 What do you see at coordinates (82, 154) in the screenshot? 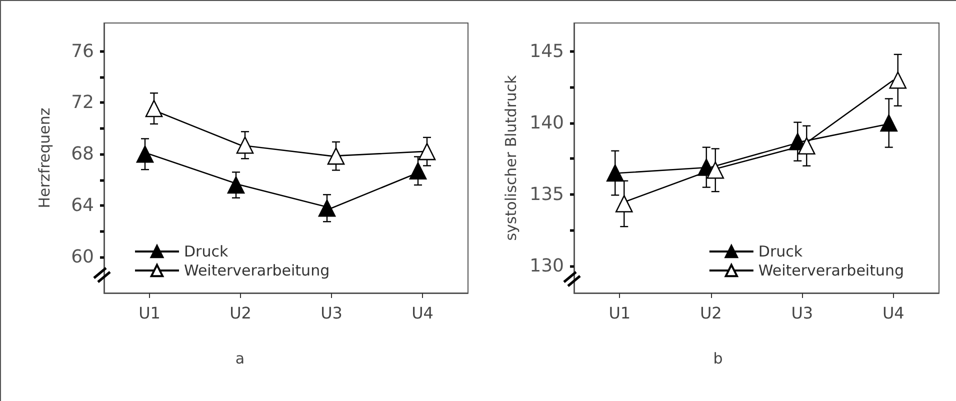
I see `y-tick-label: 68` at bounding box center [82, 154].